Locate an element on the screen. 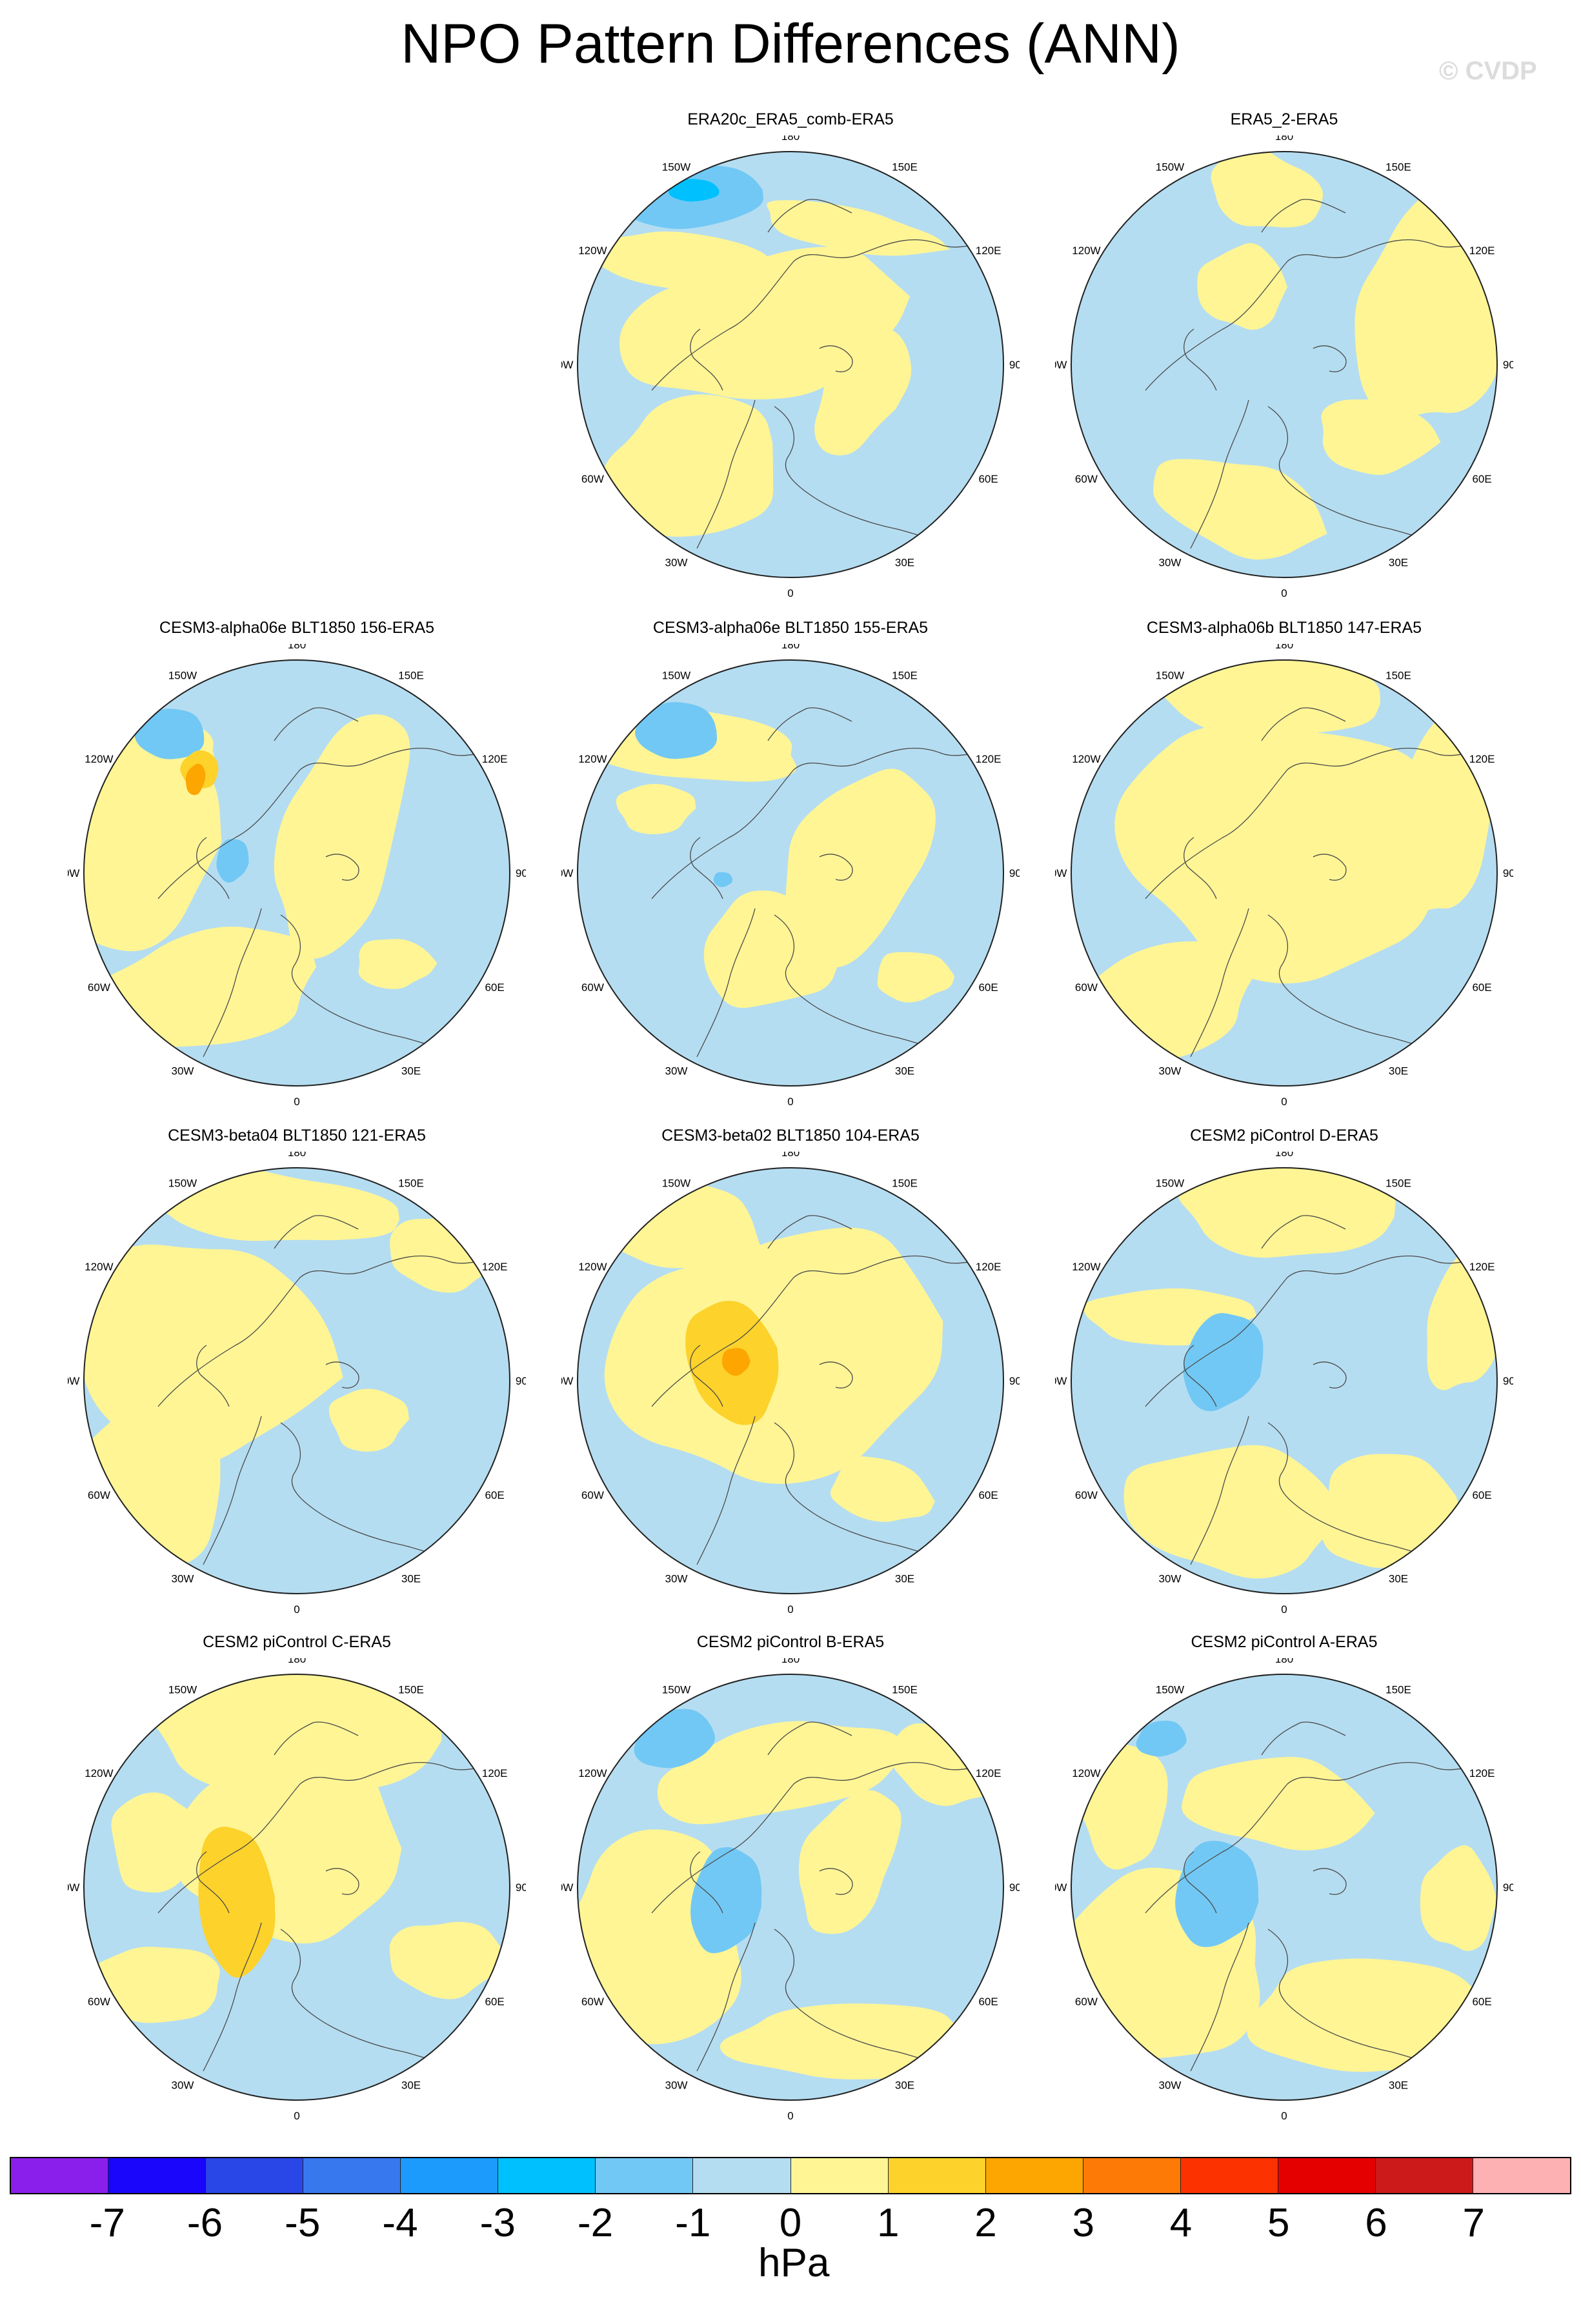 The width and height of the screenshot is (1581, 2324). colorbar-tick-label: -7 is located at coordinates (107, 2223).